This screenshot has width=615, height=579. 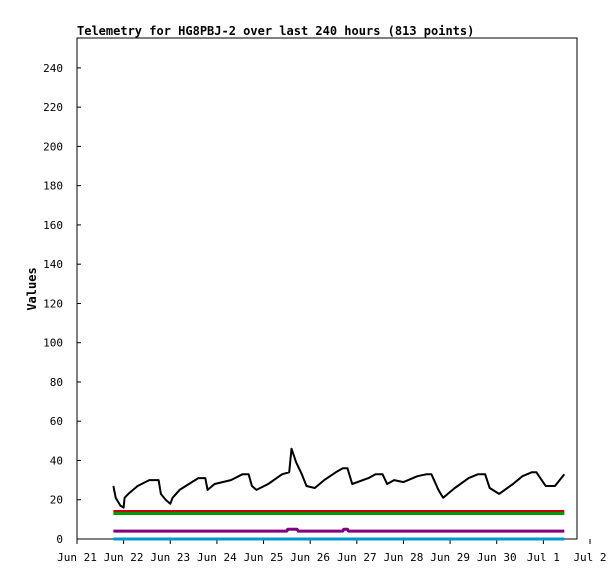 What do you see at coordinates (264, 557) in the screenshot?
I see `x-tick-label: Jun 25` at bounding box center [264, 557].